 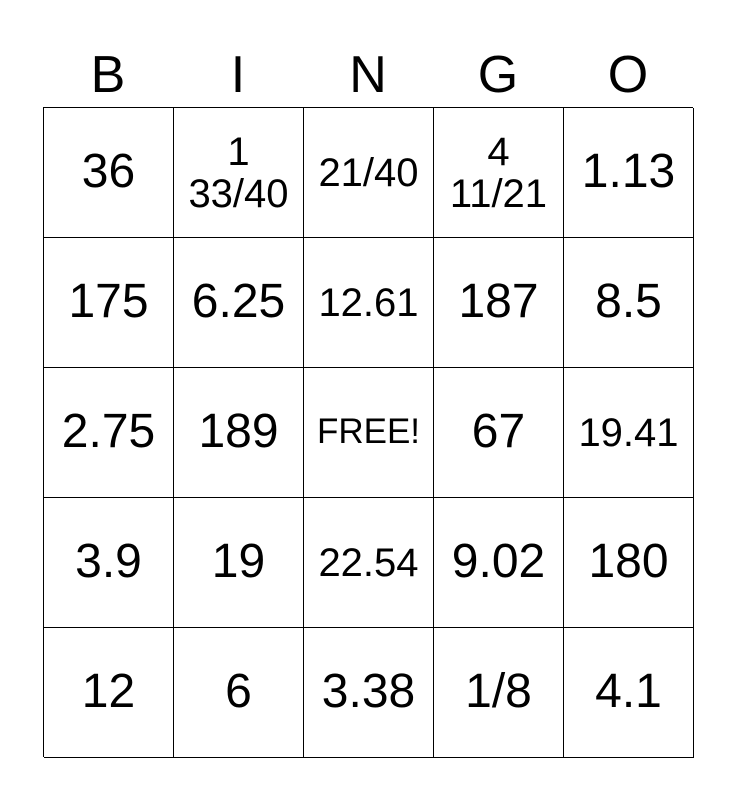 What do you see at coordinates (108, 75) in the screenshot?
I see `header-letter-b: B` at bounding box center [108, 75].